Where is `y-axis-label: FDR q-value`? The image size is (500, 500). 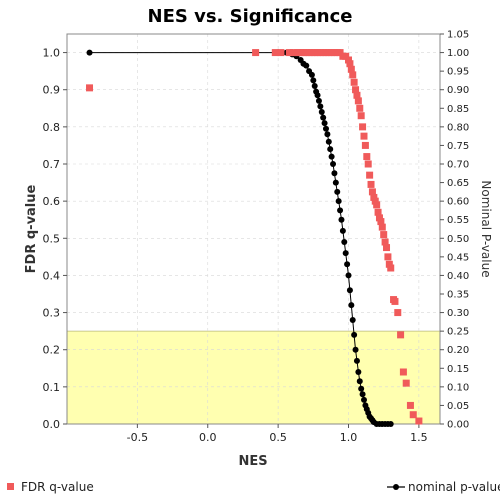
y-axis-label: FDR q-value is located at coordinates (31, 228).